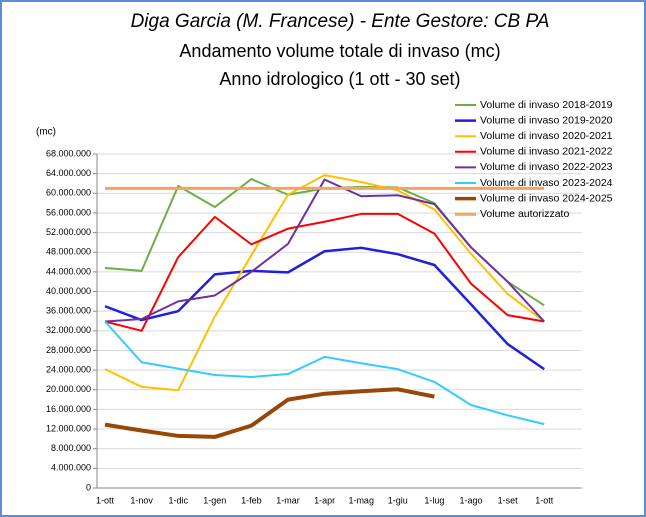 Image resolution: width=646 pixels, height=517 pixels. I want to click on legend-label: Volume di invaso 2022-2023, so click(546, 167).